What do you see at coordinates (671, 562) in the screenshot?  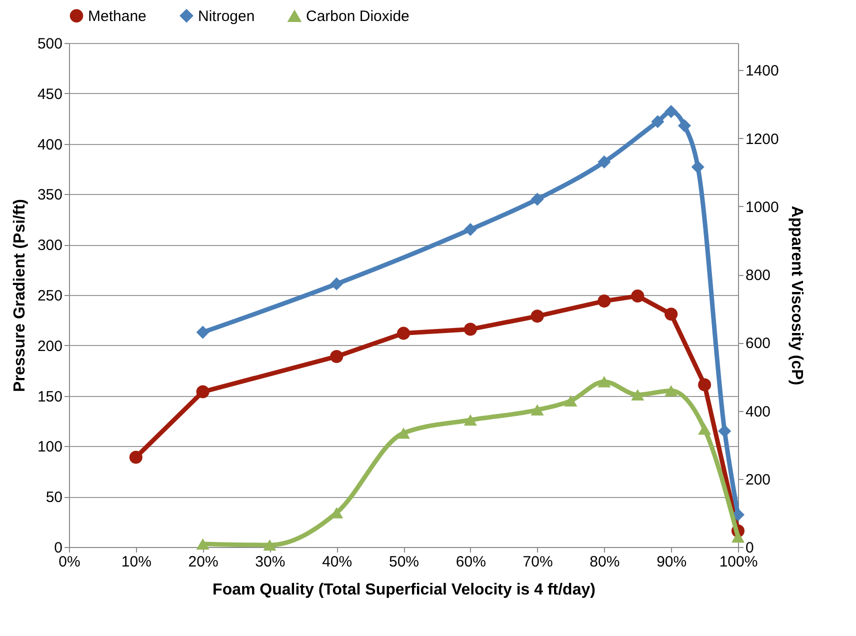 I see `x-tick-label: 90%` at bounding box center [671, 562].